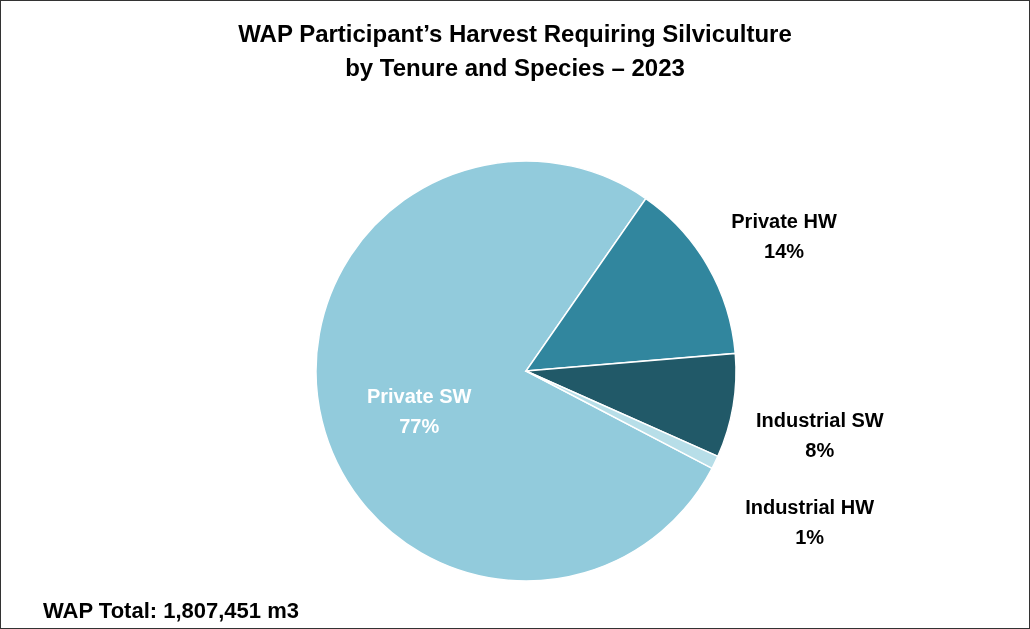  What do you see at coordinates (810, 537) in the screenshot?
I see `data-label: 1%` at bounding box center [810, 537].